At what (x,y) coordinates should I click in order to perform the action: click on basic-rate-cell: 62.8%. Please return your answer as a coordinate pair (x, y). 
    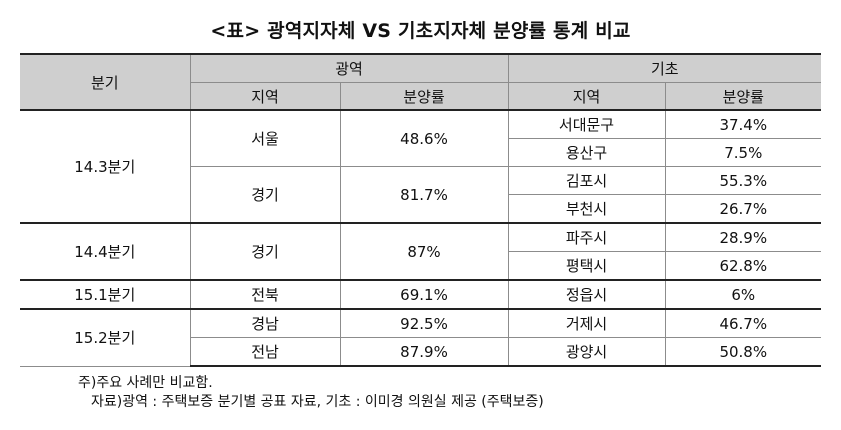
    Looking at the image, I should click on (743, 266).